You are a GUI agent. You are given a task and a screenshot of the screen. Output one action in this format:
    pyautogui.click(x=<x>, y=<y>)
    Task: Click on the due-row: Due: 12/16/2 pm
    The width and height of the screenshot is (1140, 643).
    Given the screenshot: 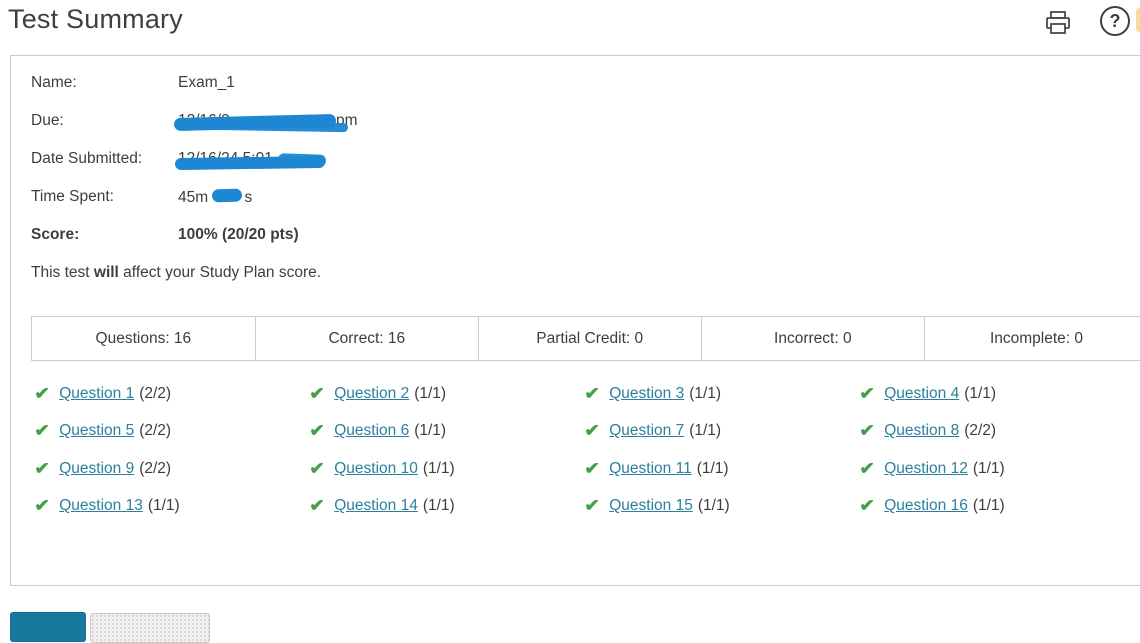 What is the action you would take?
    pyautogui.click(x=585, y=131)
    